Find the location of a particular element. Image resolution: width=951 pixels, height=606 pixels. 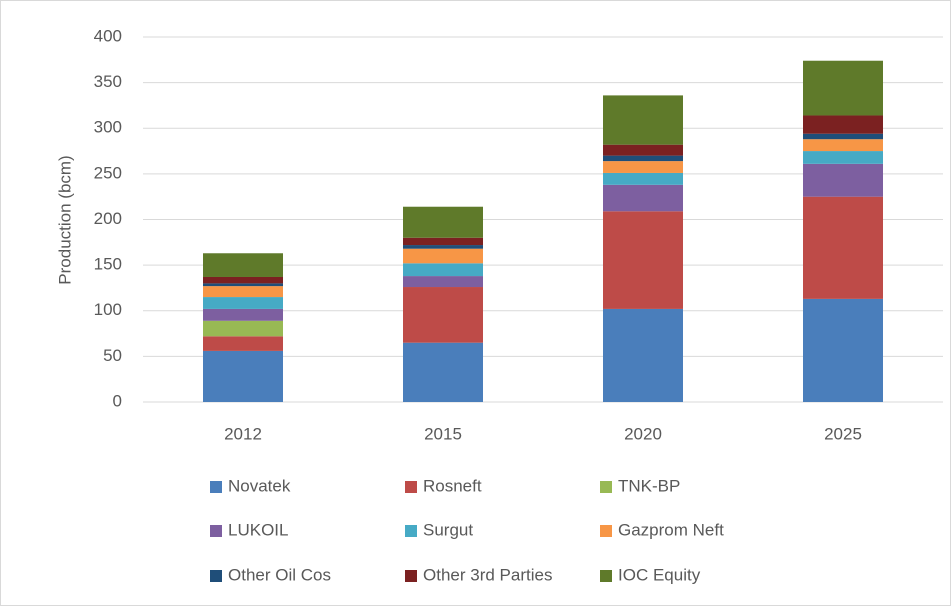

y-tick-label: 50 is located at coordinates (112, 355).